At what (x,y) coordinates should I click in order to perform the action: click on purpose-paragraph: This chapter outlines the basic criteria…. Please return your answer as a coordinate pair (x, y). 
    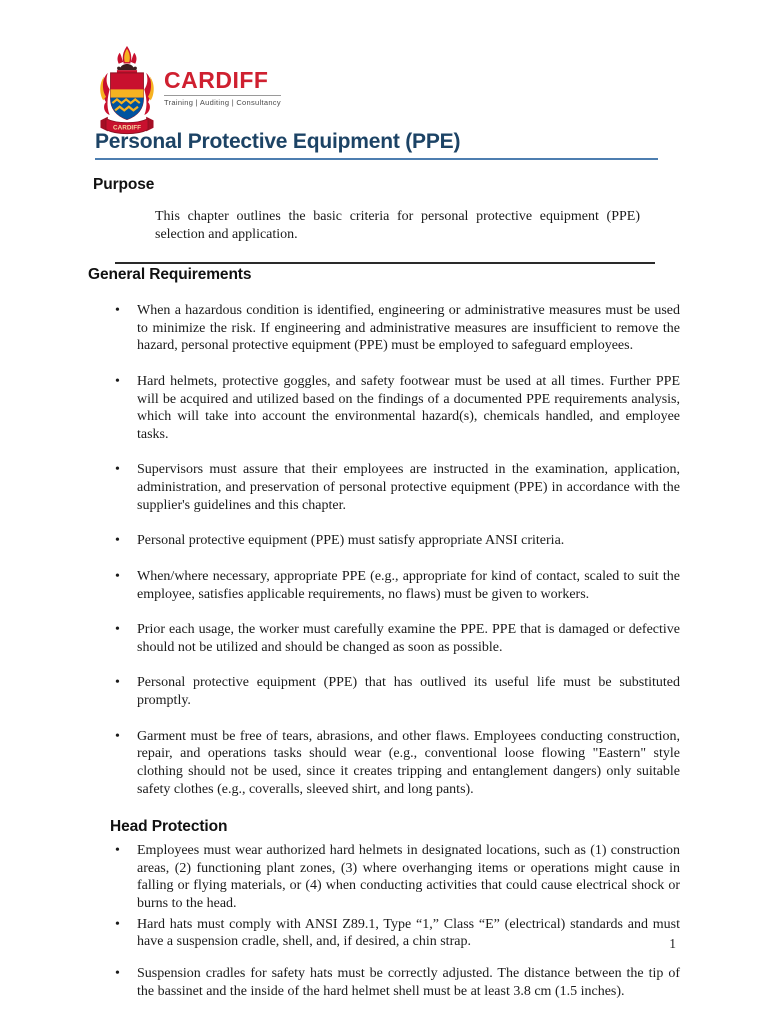
    Looking at the image, I should click on (397, 226).